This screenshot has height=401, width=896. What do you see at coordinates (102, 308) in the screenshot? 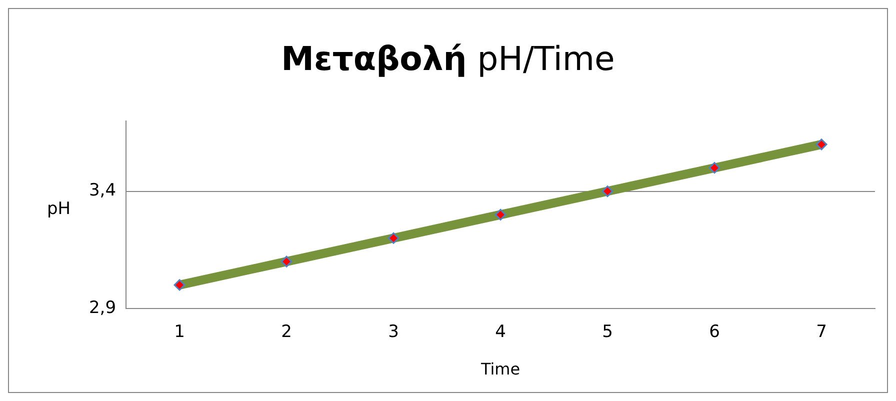
I see `y-tick-label: 2,9` at bounding box center [102, 308].